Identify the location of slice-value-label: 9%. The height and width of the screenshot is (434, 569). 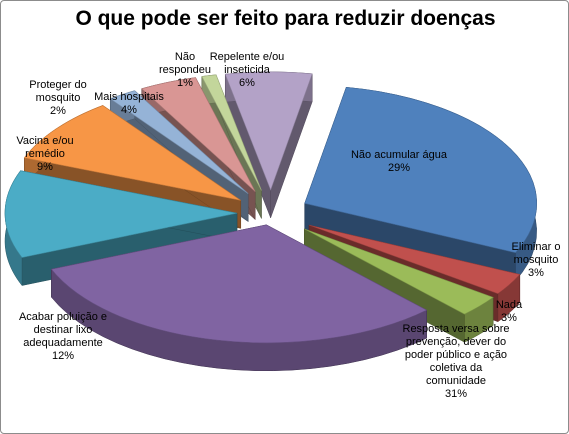
(45, 167).